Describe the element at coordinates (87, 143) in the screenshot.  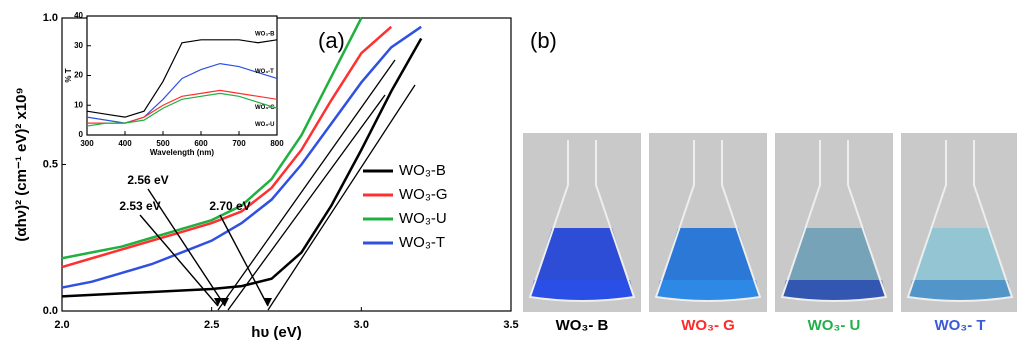
I see `x-tick-label: 300` at that location.